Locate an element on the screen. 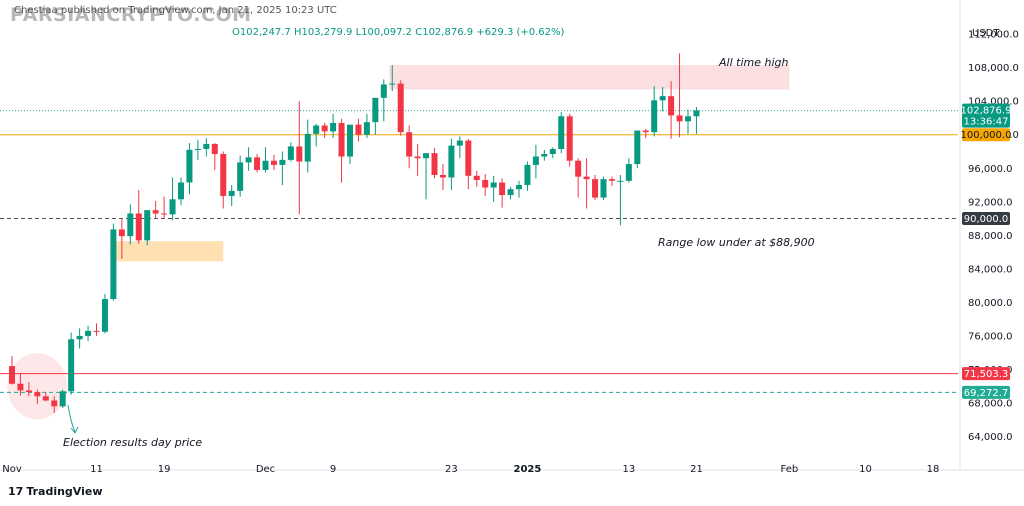 This screenshot has height=506, width=1024. y-tick-label: 64,000.0 is located at coordinates (990, 437).